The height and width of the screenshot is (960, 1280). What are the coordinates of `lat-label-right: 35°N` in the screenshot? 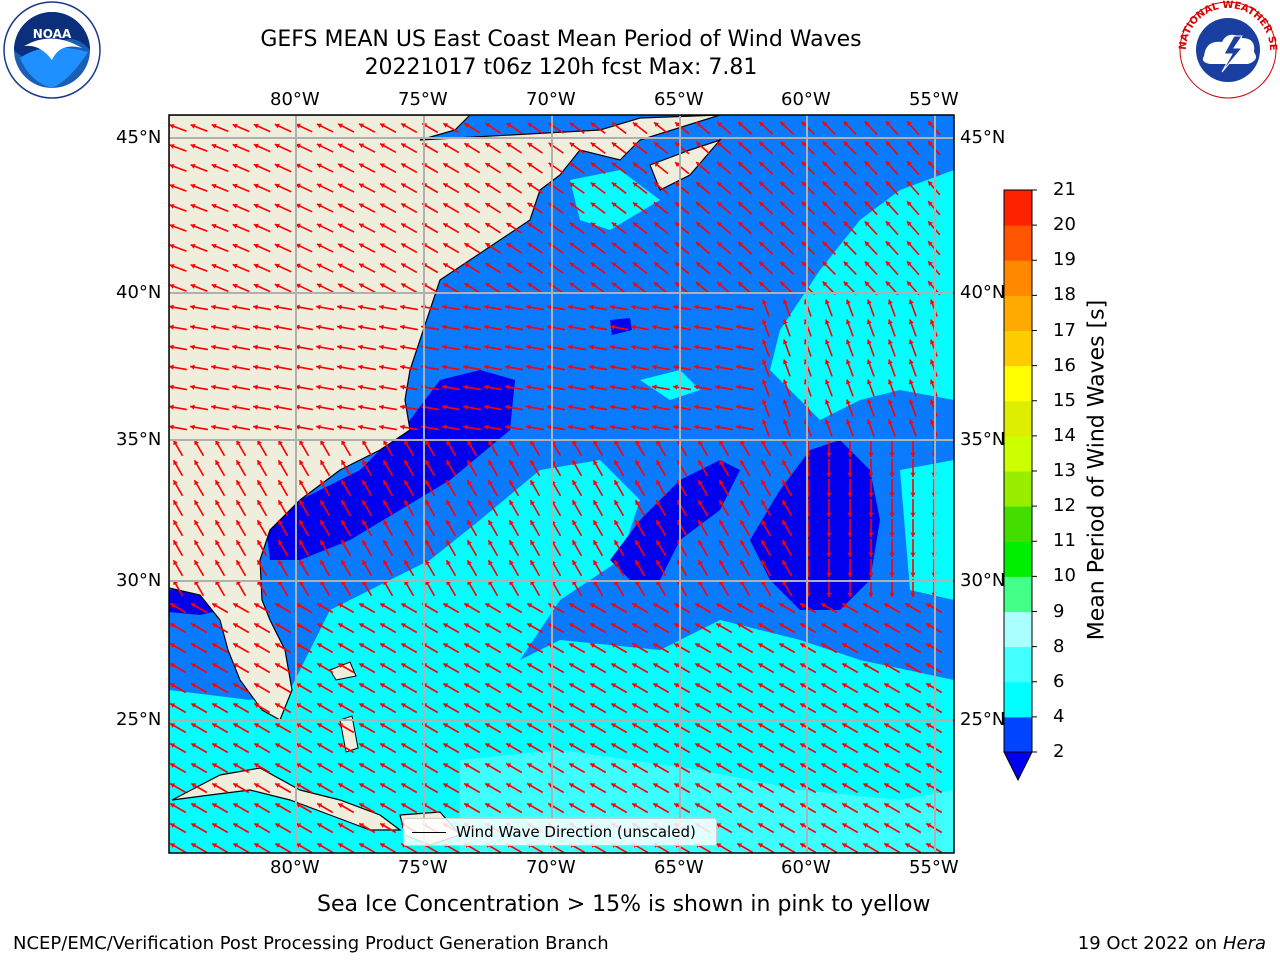 It's located at (983, 439).